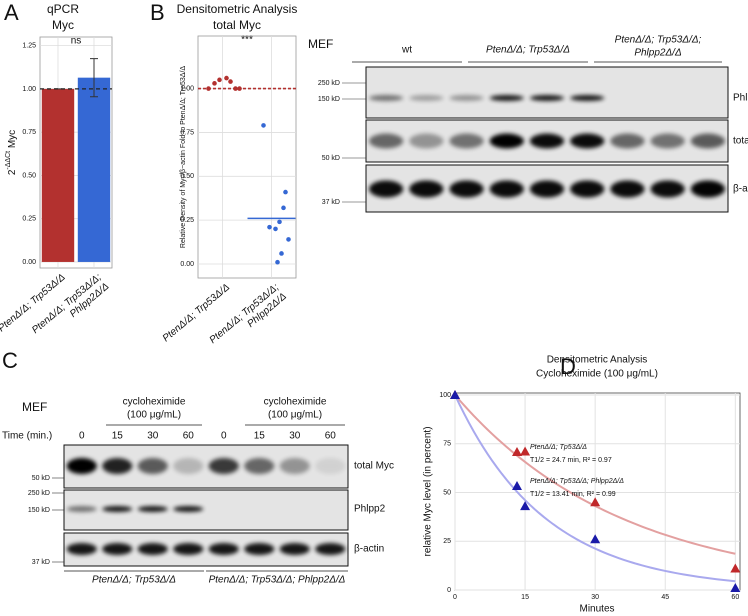  Describe the element at coordinates (595, 597) in the screenshot. I see `x-tick-label: 30` at that location.